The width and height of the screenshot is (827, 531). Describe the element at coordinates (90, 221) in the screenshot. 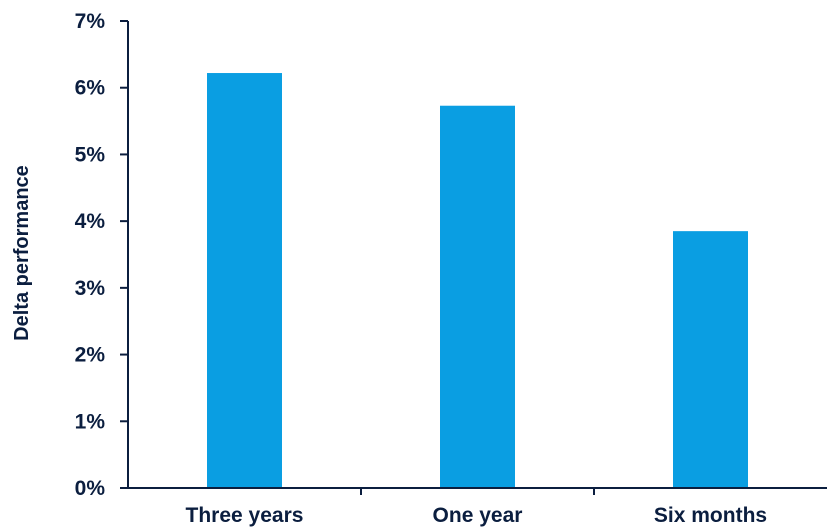

I see `y-tick-label: 4%` at that location.